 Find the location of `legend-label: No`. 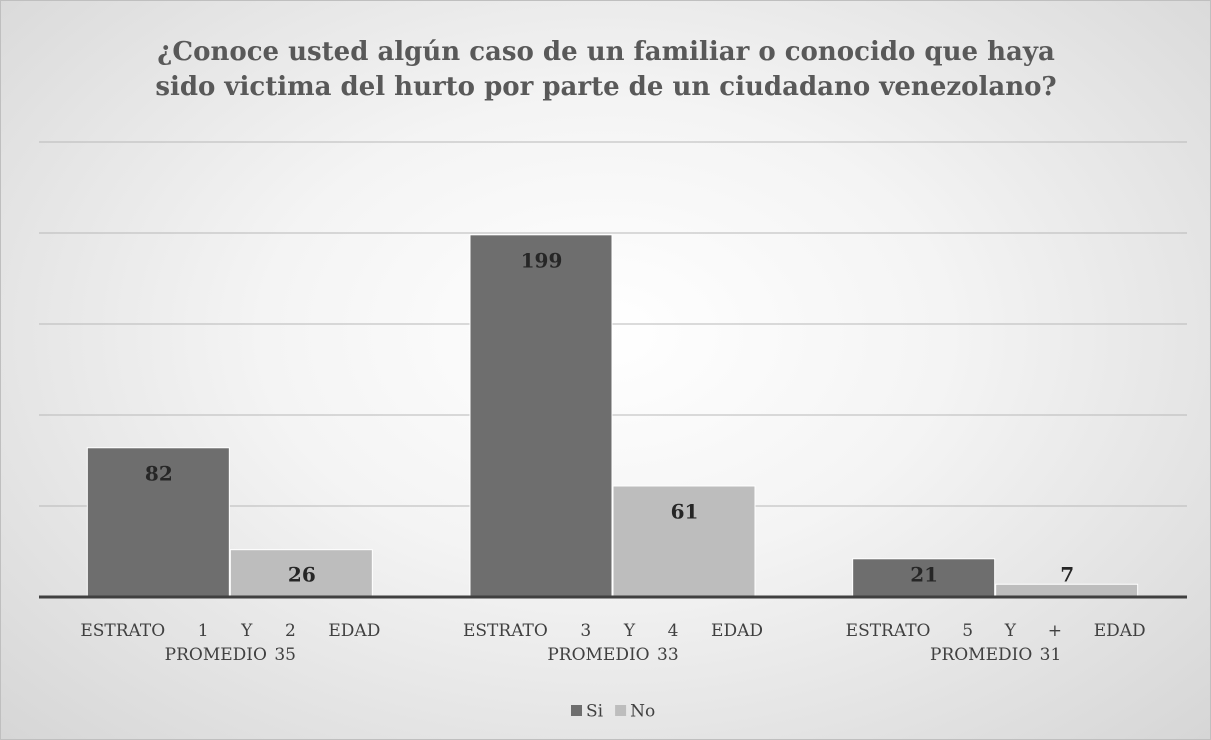

legend-label: No is located at coordinates (642, 712).